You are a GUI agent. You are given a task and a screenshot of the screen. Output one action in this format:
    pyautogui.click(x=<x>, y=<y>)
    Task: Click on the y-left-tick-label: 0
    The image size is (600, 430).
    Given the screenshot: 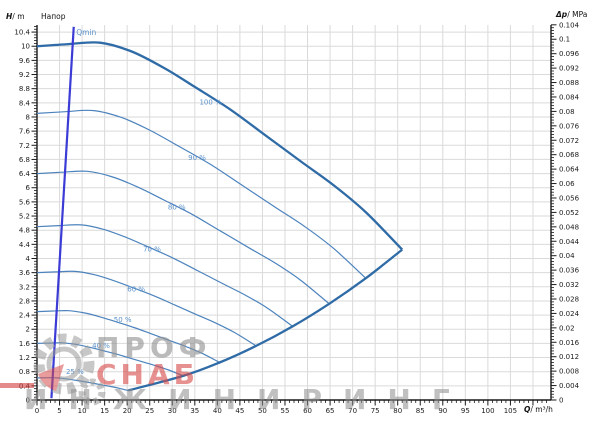 What is the action you would take?
    pyautogui.click(x=28, y=401)
    